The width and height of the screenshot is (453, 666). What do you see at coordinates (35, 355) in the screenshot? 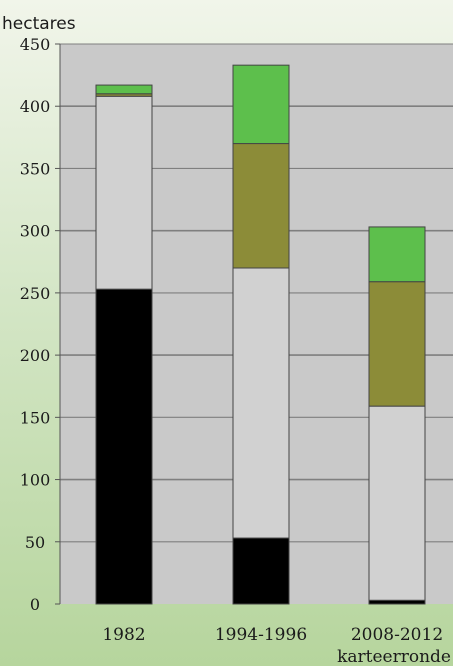
I see `y-tick-label: 200` at bounding box center [35, 355].